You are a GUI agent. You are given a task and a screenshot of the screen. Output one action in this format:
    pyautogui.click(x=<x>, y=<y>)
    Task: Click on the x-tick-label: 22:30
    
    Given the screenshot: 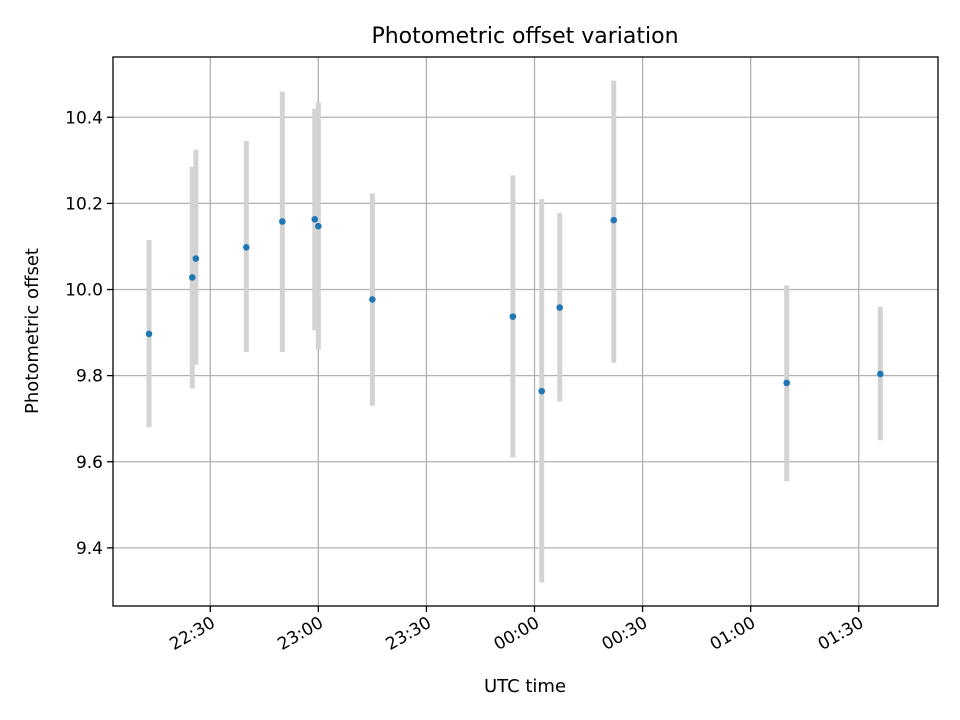 What is the action you would take?
    pyautogui.click(x=192, y=634)
    